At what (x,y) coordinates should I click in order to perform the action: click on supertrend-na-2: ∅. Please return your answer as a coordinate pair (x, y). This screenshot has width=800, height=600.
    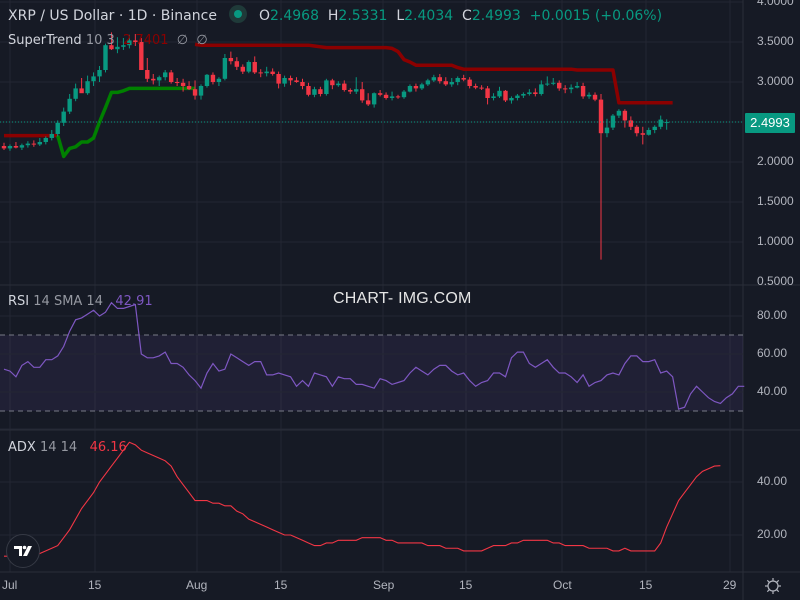
    Looking at the image, I should click on (202, 40).